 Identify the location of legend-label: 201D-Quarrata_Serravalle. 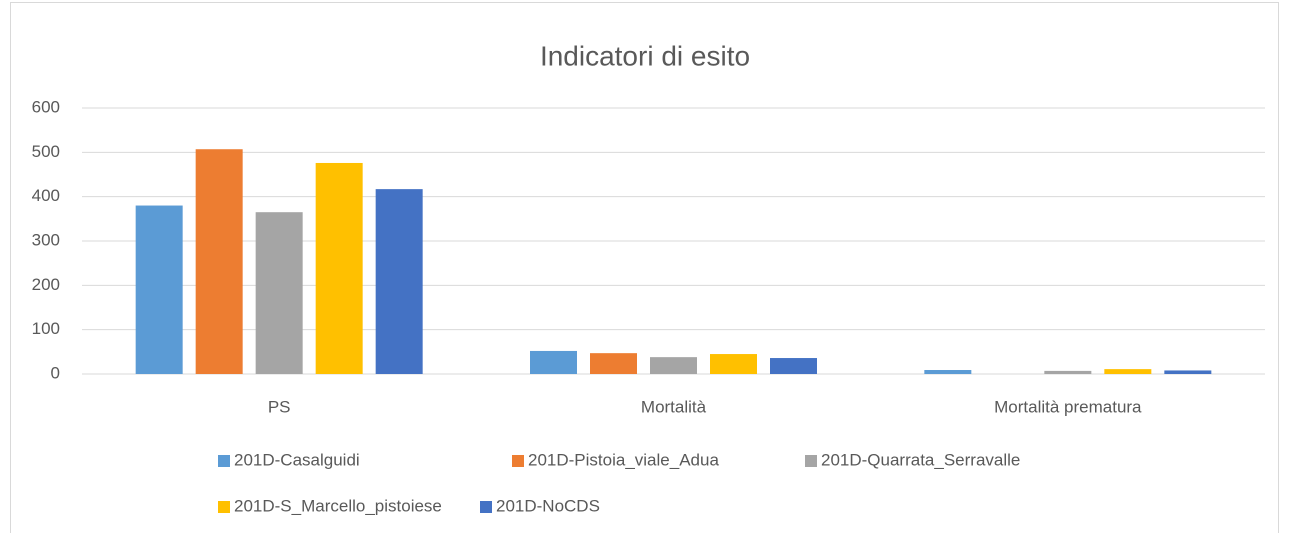
(920, 459).